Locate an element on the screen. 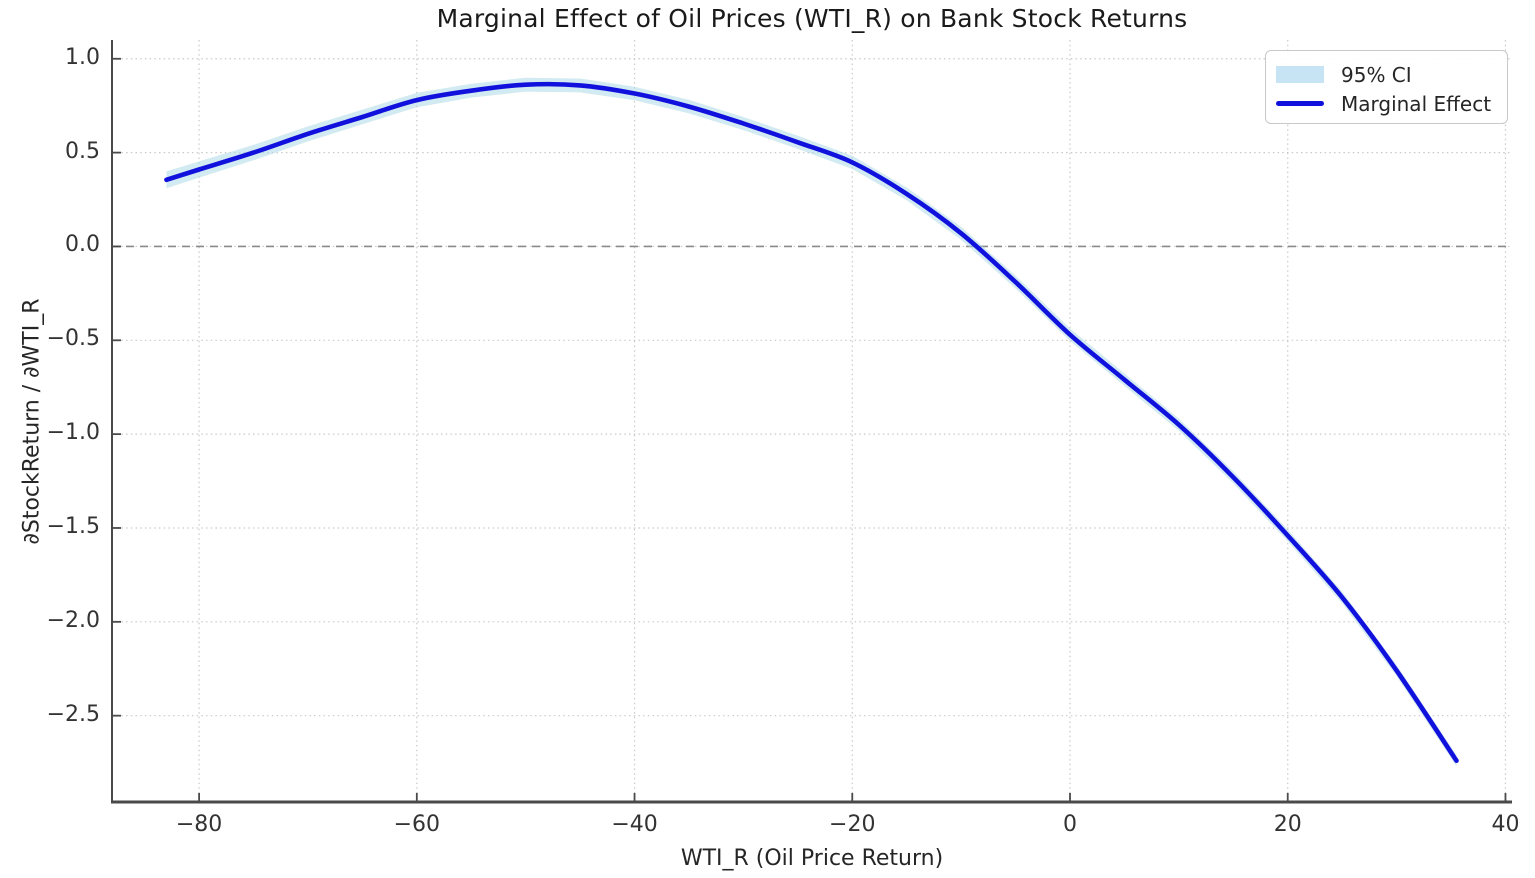 This screenshot has width=1535, height=878. x-tick-label: −80 is located at coordinates (199, 824).